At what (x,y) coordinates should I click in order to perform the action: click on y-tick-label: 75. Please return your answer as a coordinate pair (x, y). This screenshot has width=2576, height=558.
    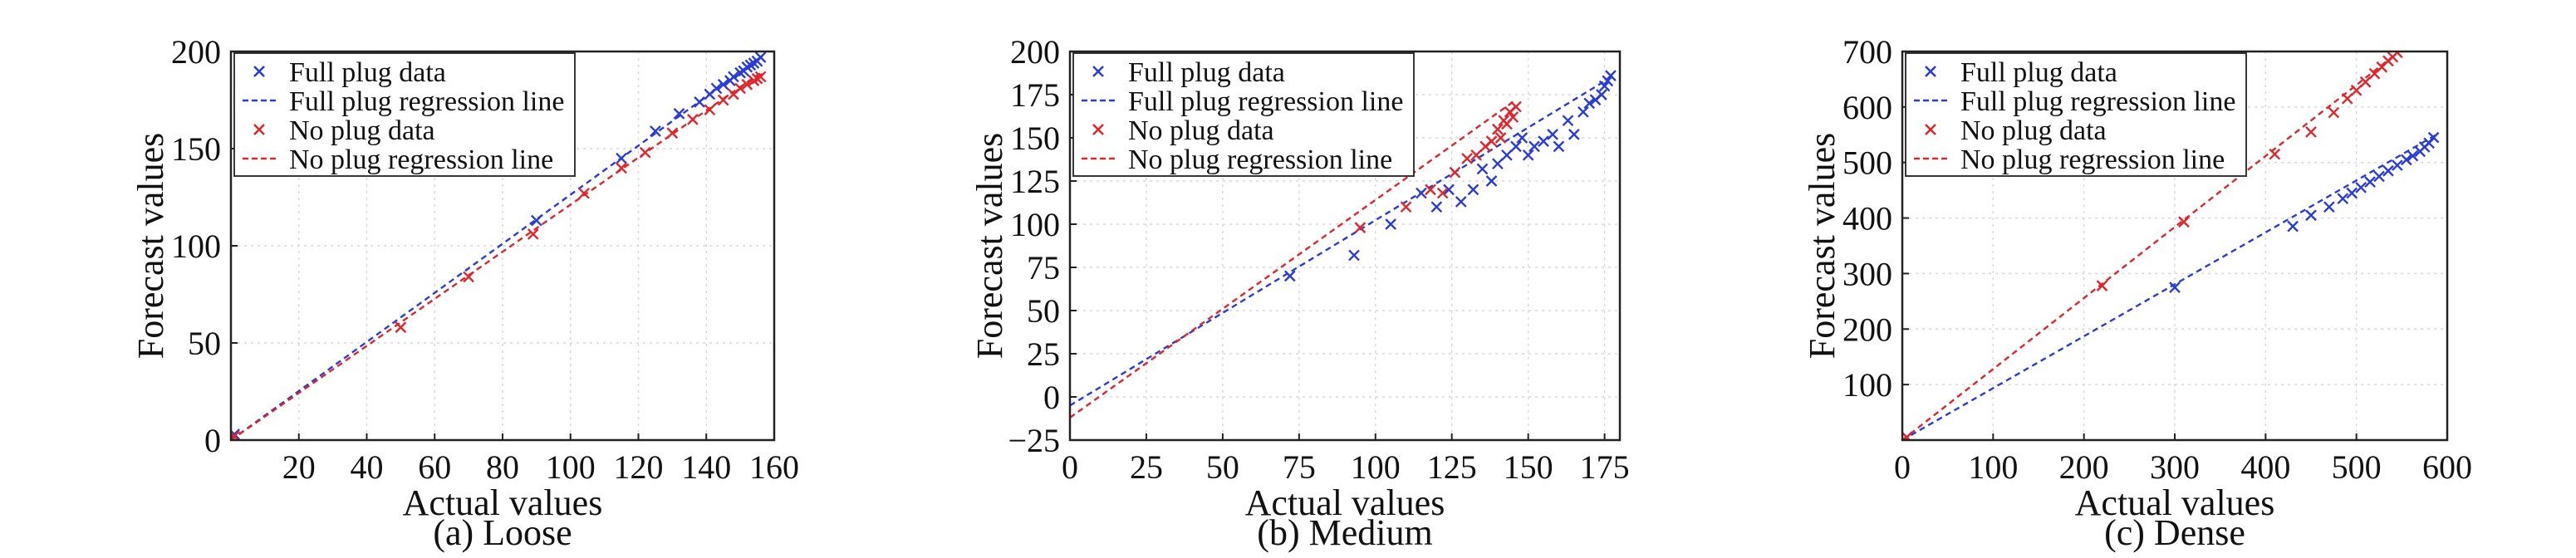
    Looking at the image, I should click on (1043, 268).